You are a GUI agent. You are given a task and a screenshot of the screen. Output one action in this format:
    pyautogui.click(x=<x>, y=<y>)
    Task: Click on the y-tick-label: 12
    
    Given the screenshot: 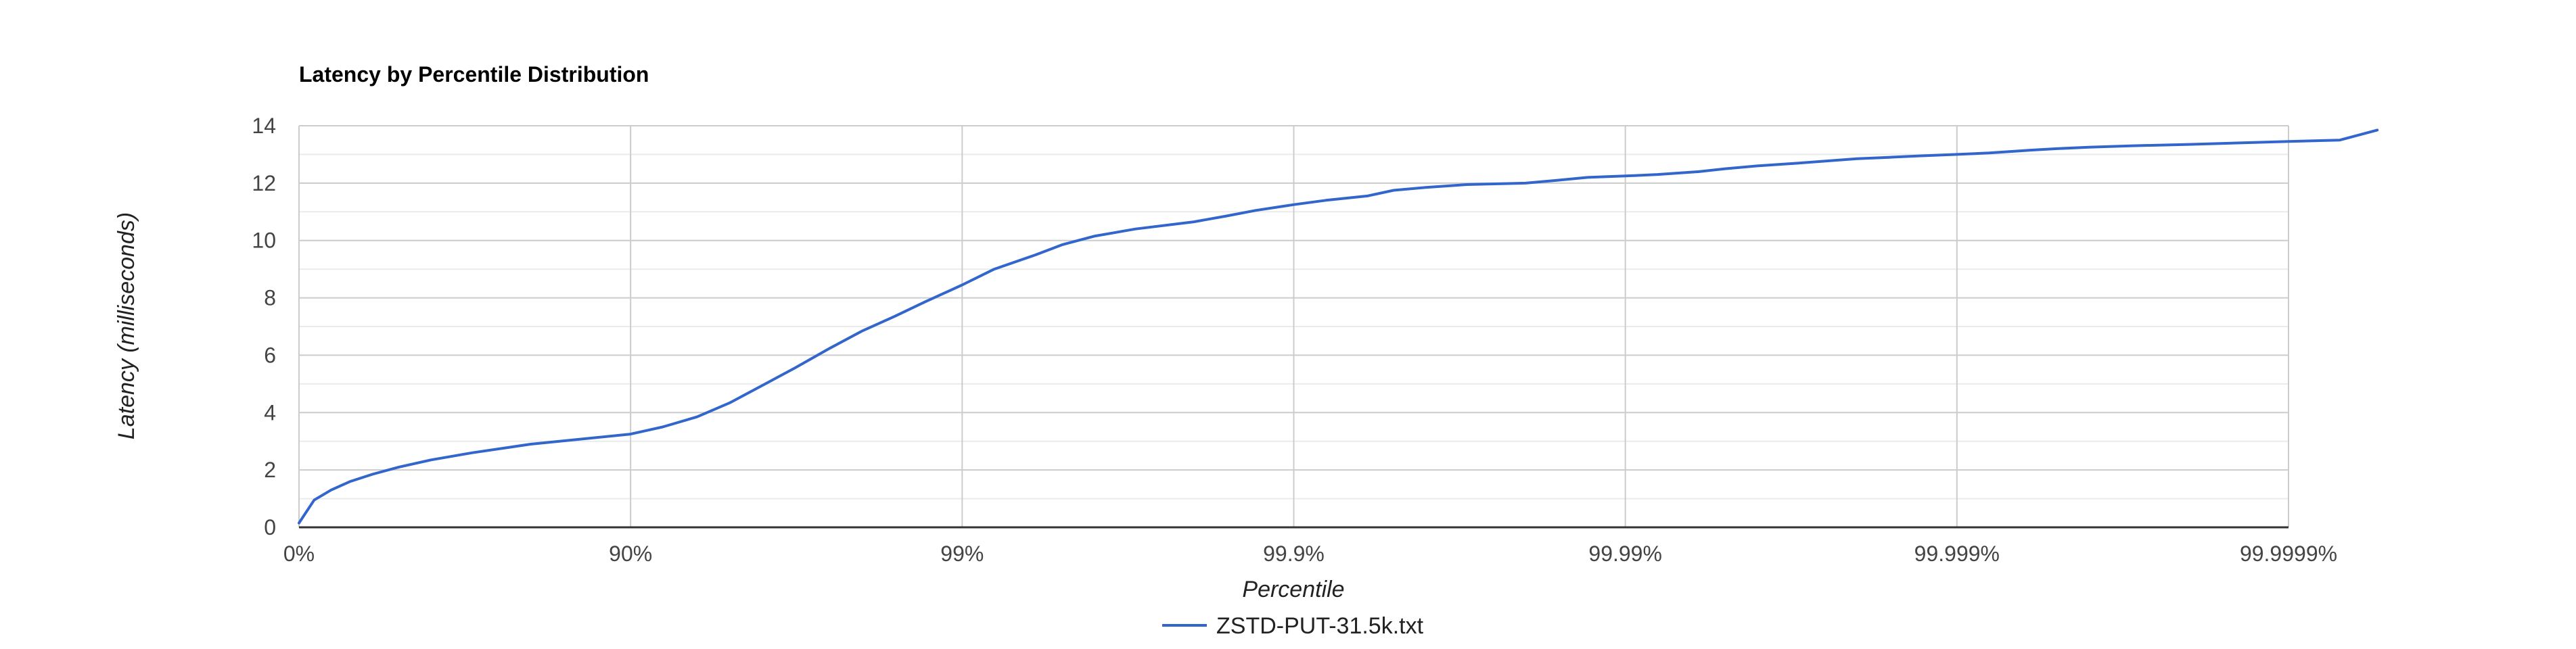 What is the action you would take?
    pyautogui.click(x=264, y=183)
    